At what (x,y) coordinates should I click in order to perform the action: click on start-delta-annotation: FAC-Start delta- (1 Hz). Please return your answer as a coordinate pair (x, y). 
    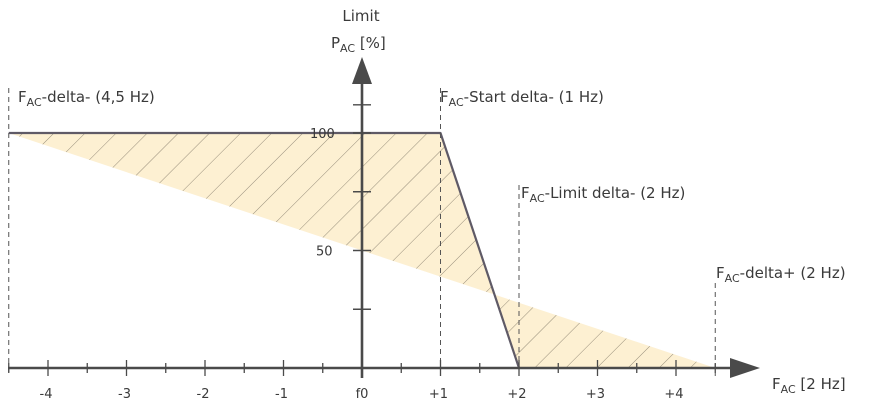
    Looking at the image, I should click on (522, 98).